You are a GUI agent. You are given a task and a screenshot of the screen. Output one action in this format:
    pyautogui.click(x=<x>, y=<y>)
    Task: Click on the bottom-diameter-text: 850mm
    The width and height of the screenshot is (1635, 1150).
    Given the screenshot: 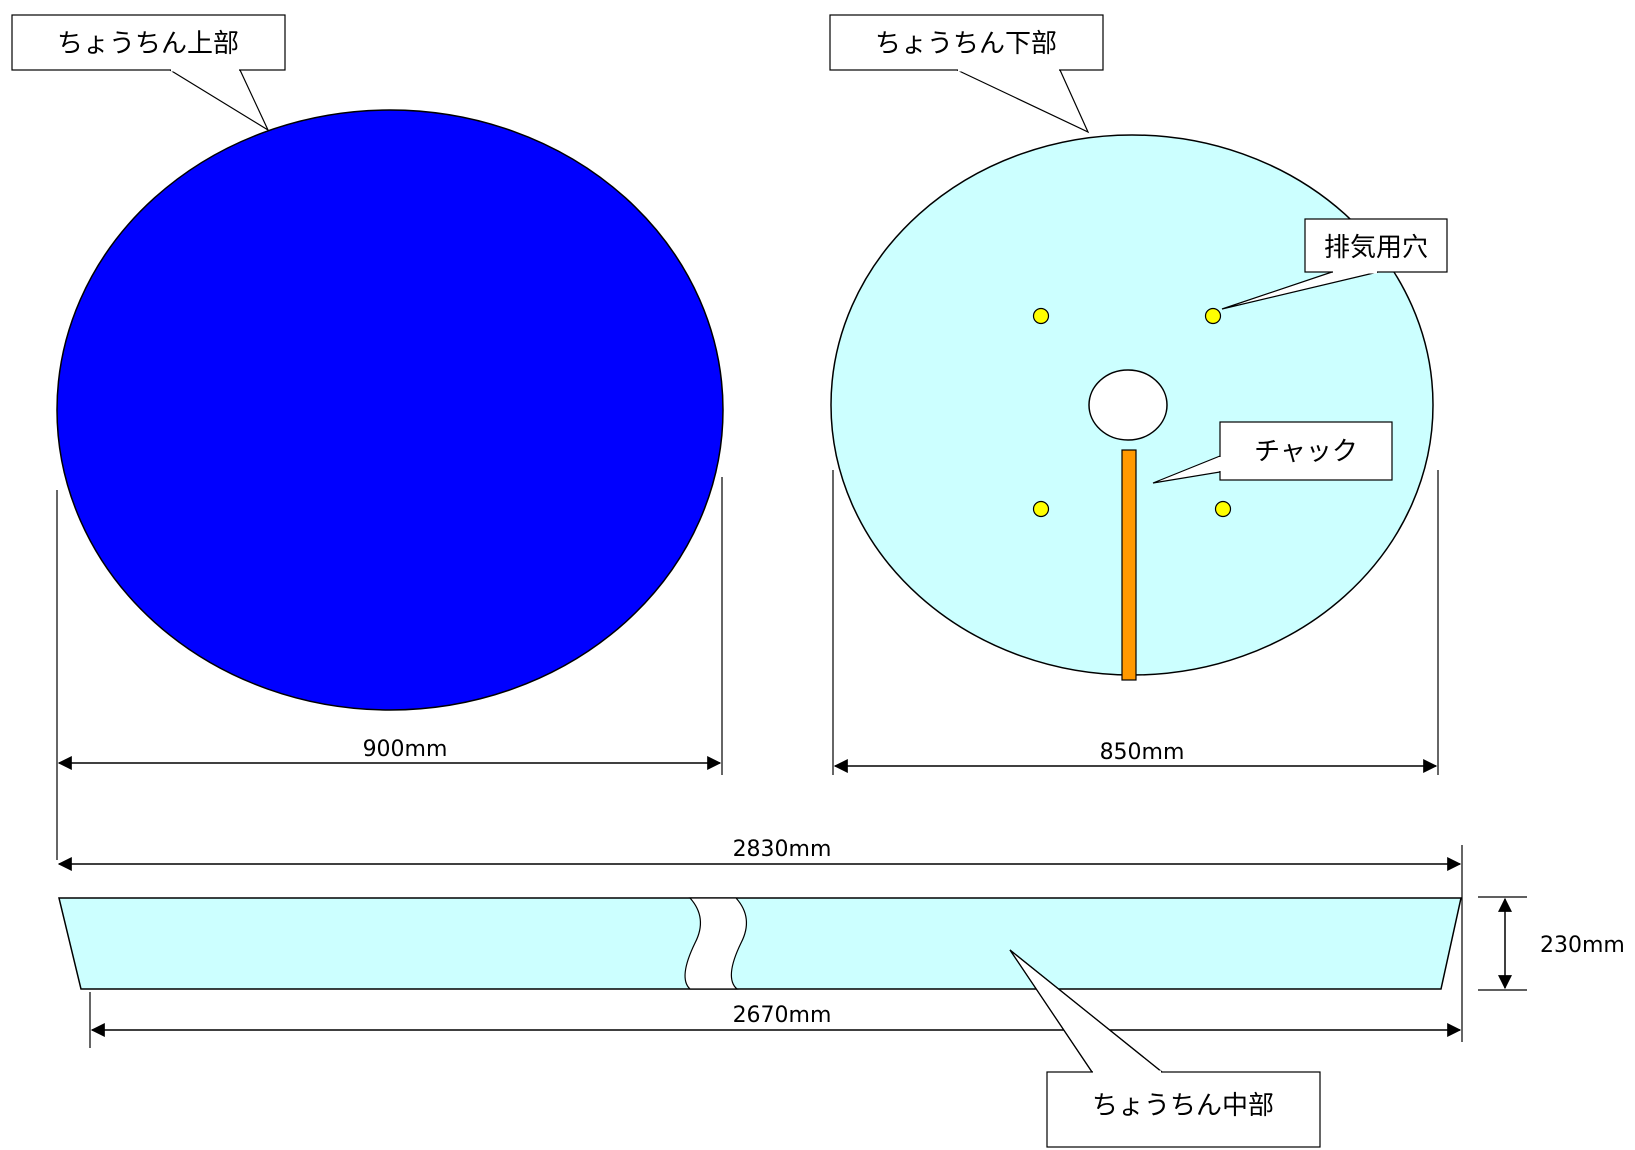 What is the action you would take?
    pyautogui.click(x=1142, y=752)
    